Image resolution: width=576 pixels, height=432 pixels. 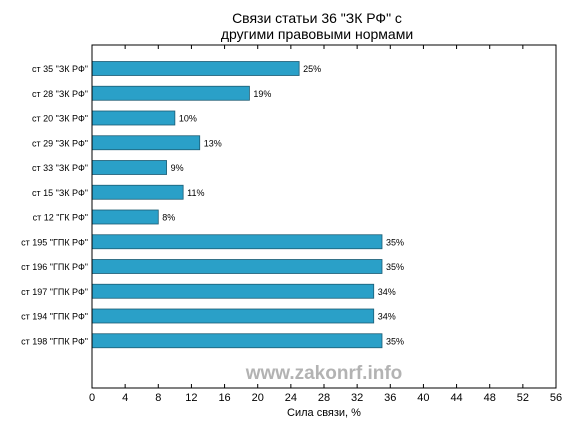 I want to click on category-label: ст 194 "ГПК РФ", so click(x=54, y=317).